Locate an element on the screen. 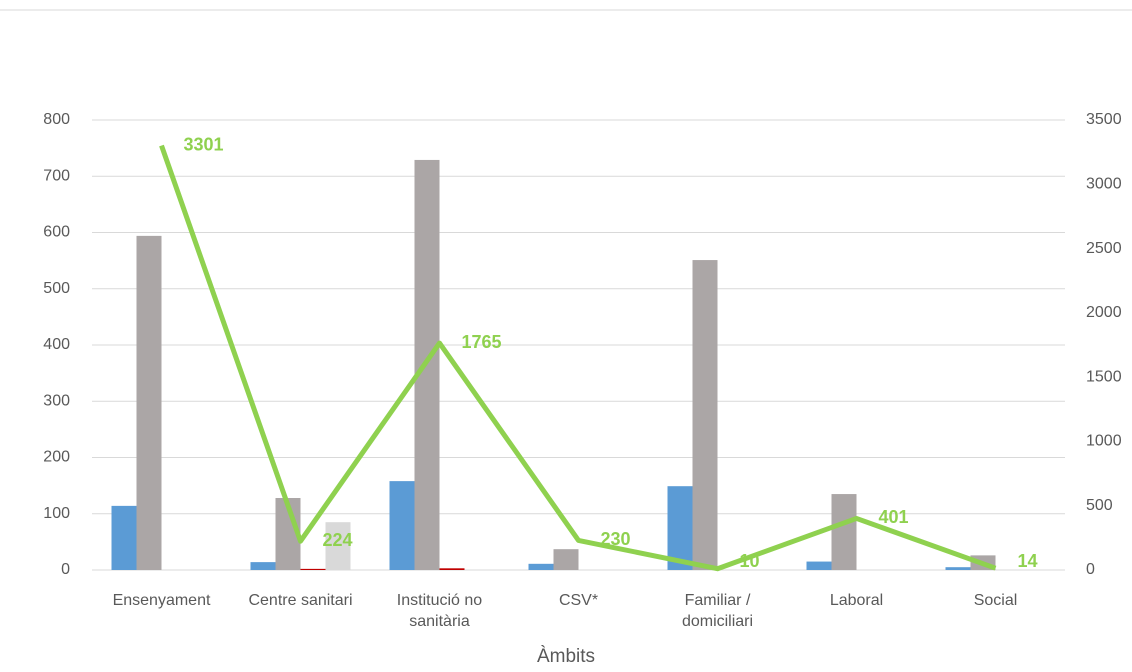 The height and width of the screenshot is (672, 1132). data-label: 10 is located at coordinates (750, 561).